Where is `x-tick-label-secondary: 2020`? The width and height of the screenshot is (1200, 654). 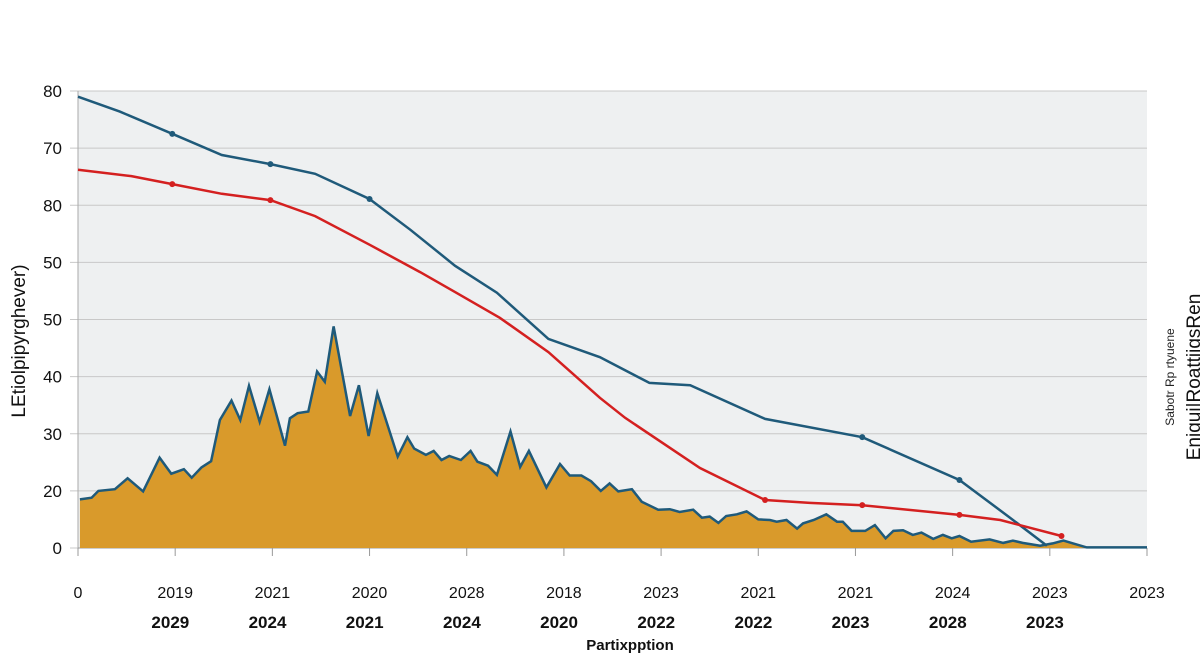
x-tick-label-secondary: 2020 is located at coordinates (559, 622).